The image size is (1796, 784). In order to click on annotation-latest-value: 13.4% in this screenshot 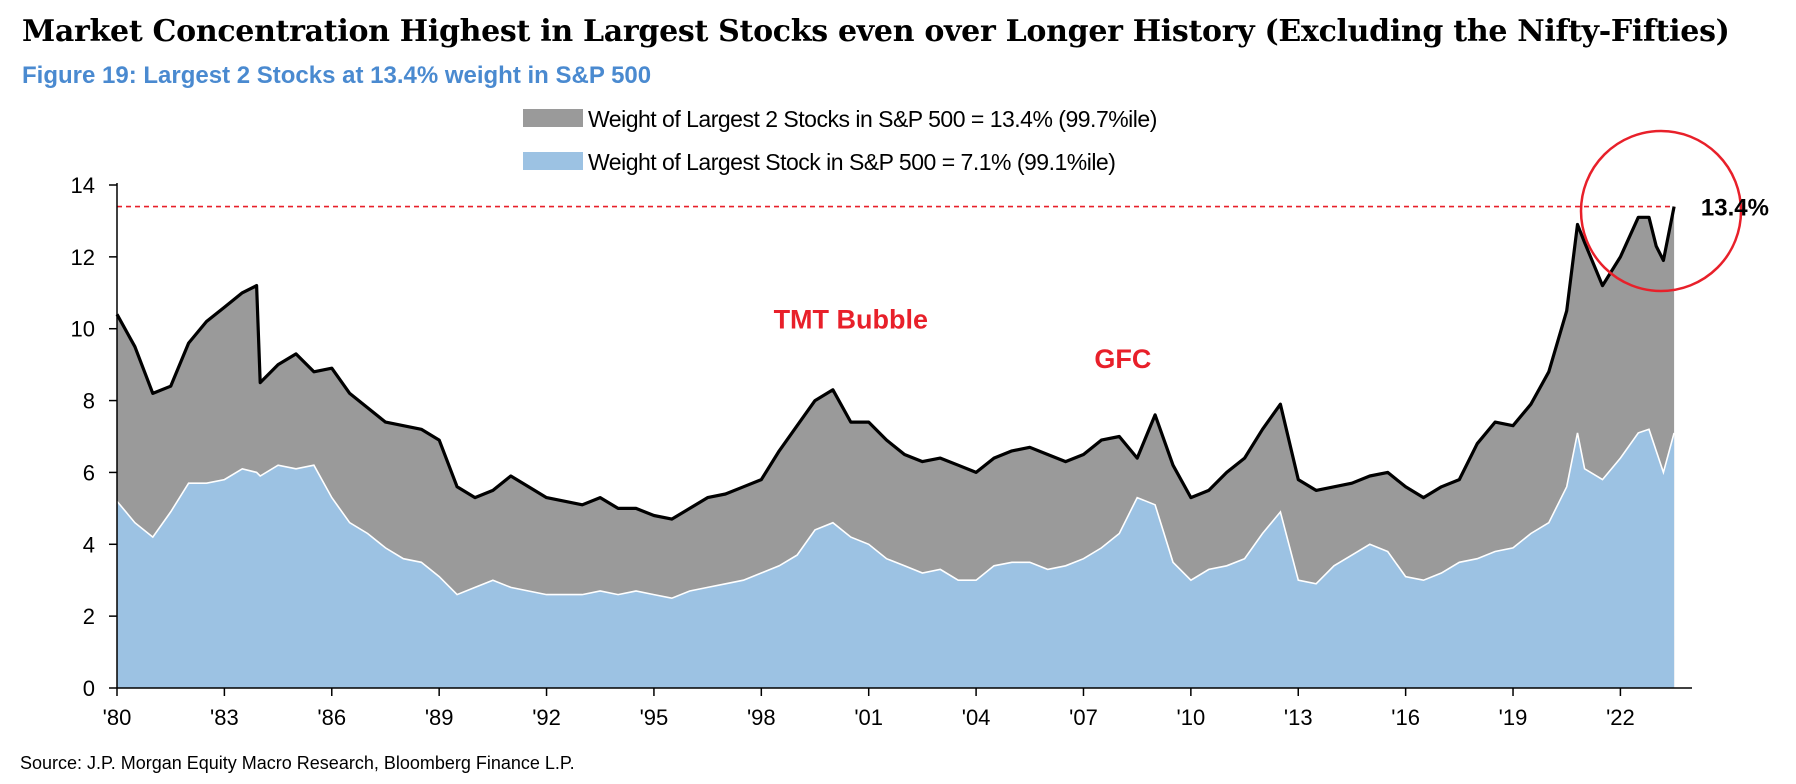, I will do `click(1735, 208)`.